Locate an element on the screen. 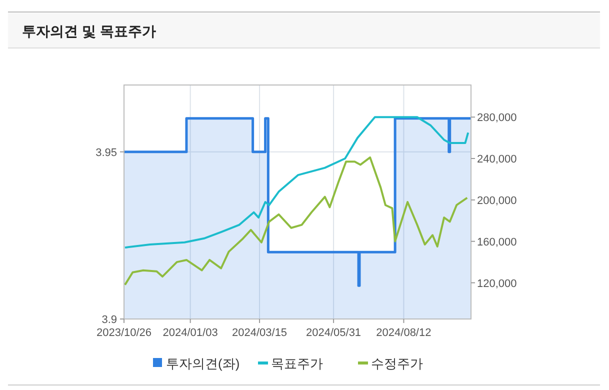  legend-label: 수정주가 is located at coordinates (397, 363).